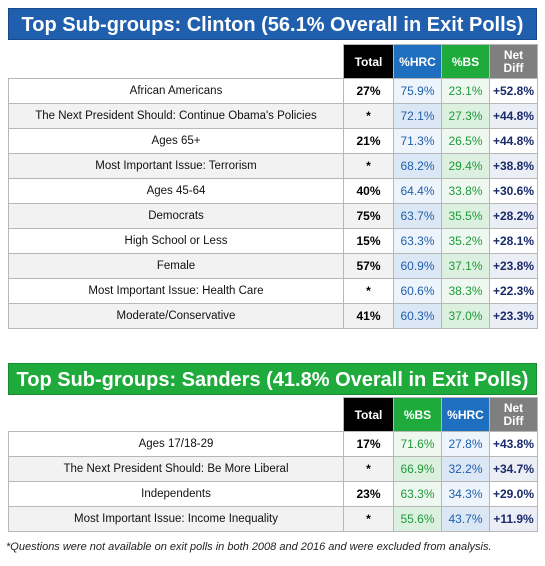 The height and width of the screenshot is (566, 545). I want to click on row-label: Most Important Issue: Terrorism, so click(176, 166).